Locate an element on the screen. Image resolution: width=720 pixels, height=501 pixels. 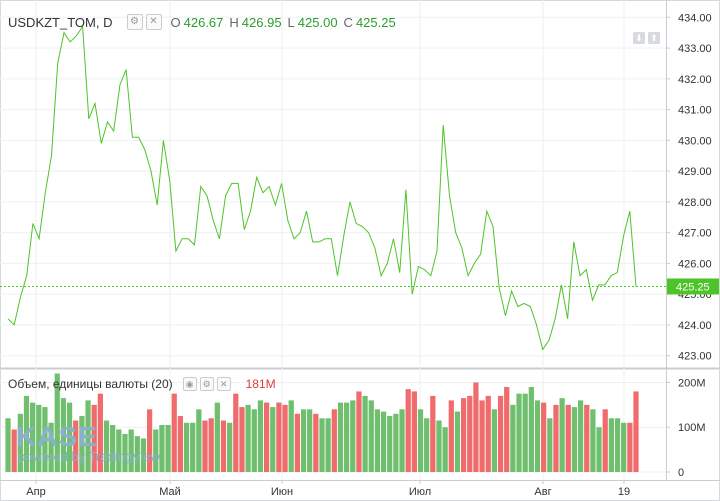
hide-icon: ◉ is located at coordinates (189, 384).